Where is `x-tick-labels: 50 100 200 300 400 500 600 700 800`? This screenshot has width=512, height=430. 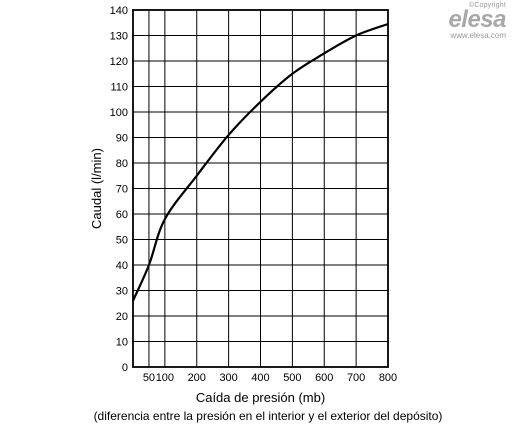 x-tick-labels: 50 100 200 300 400 500 600 700 800 is located at coordinates (270, 378).